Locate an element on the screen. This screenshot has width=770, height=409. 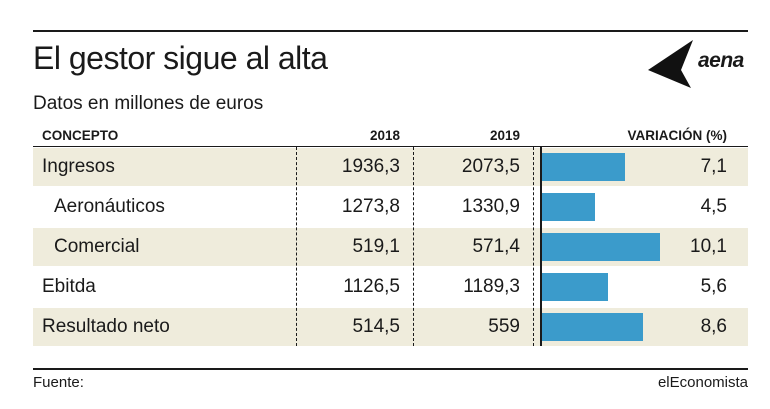
row-label: Ingresos is located at coordinates (78, 166).